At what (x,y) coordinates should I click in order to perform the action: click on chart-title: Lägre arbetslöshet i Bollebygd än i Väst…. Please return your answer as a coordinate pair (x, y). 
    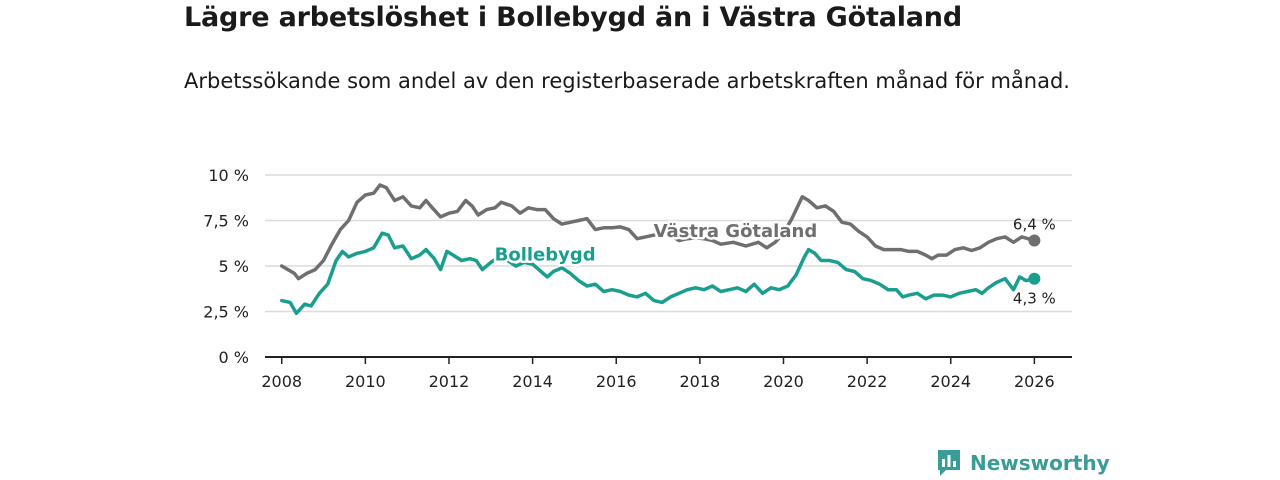
    Looking at the image, I should click on (573, 17).